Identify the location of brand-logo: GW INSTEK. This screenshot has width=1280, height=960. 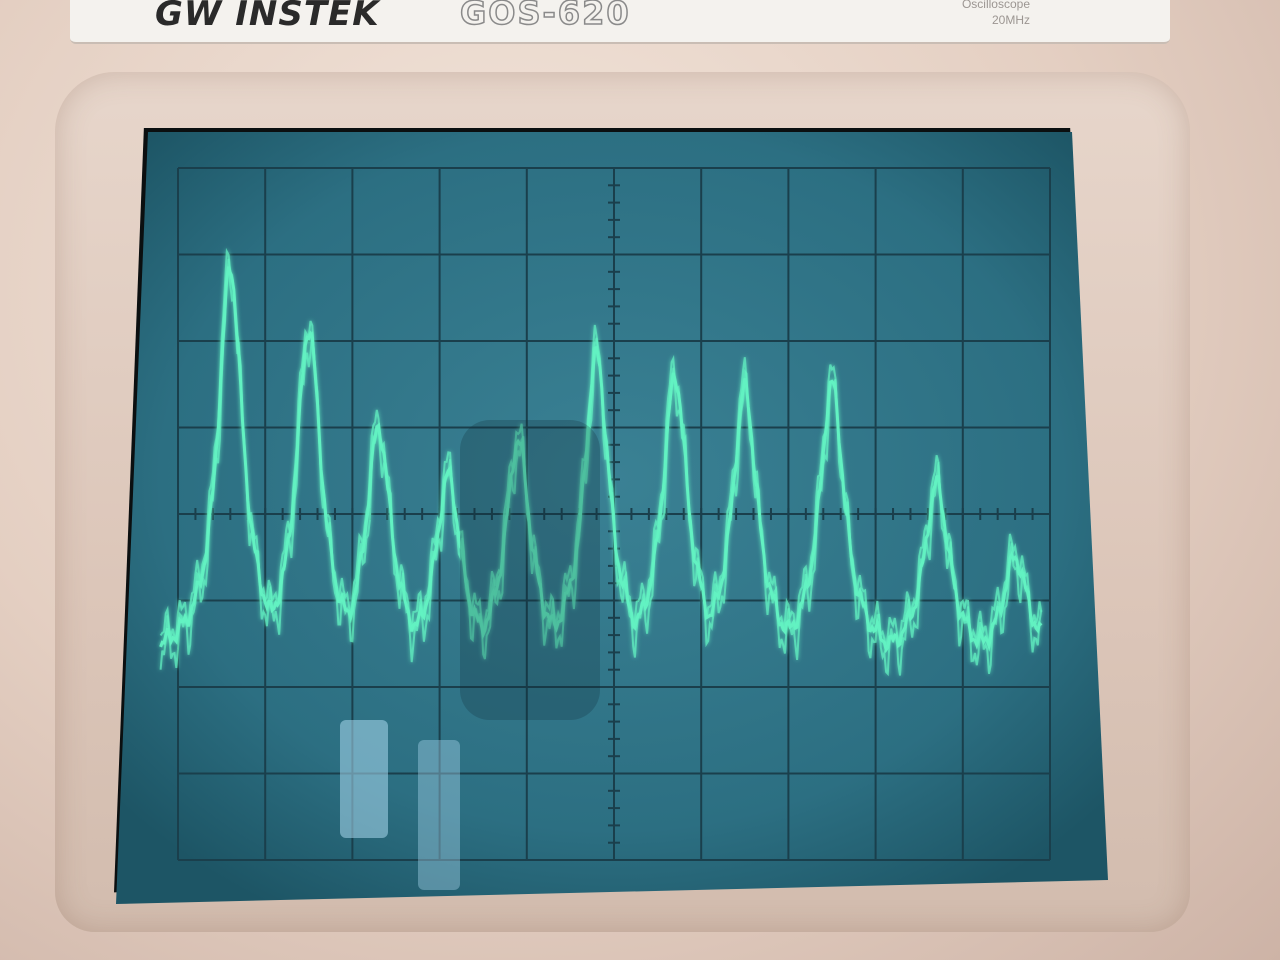
(267, 17).